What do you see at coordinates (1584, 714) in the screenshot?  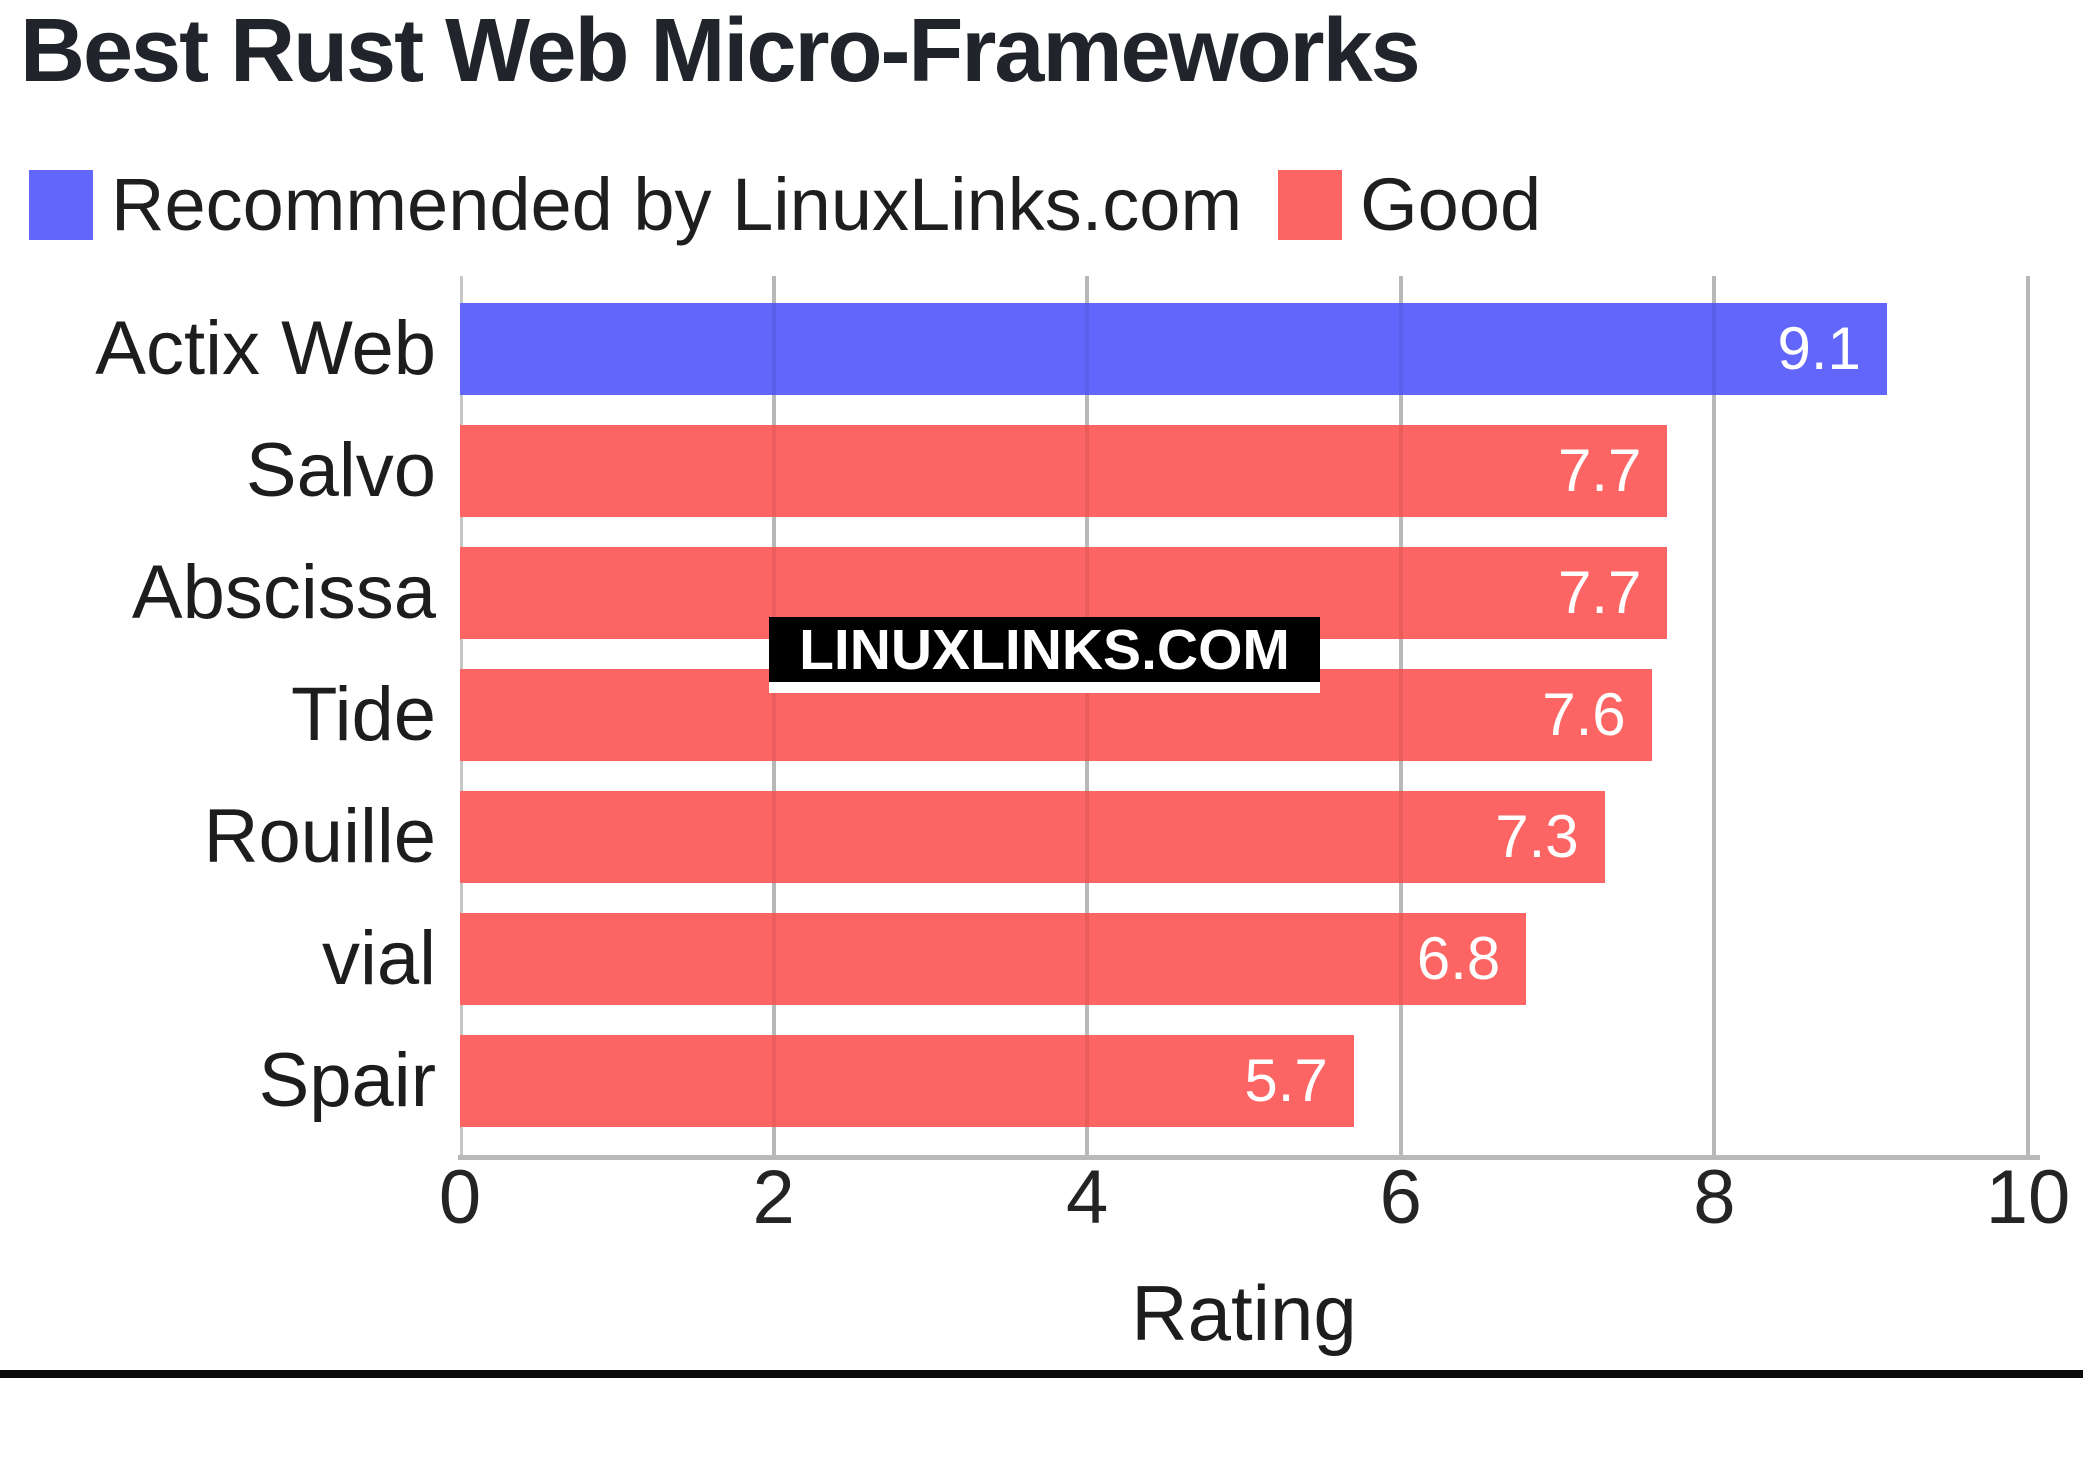 I see `bar-value-label: 7.6` at bounding box center [1584, 714].